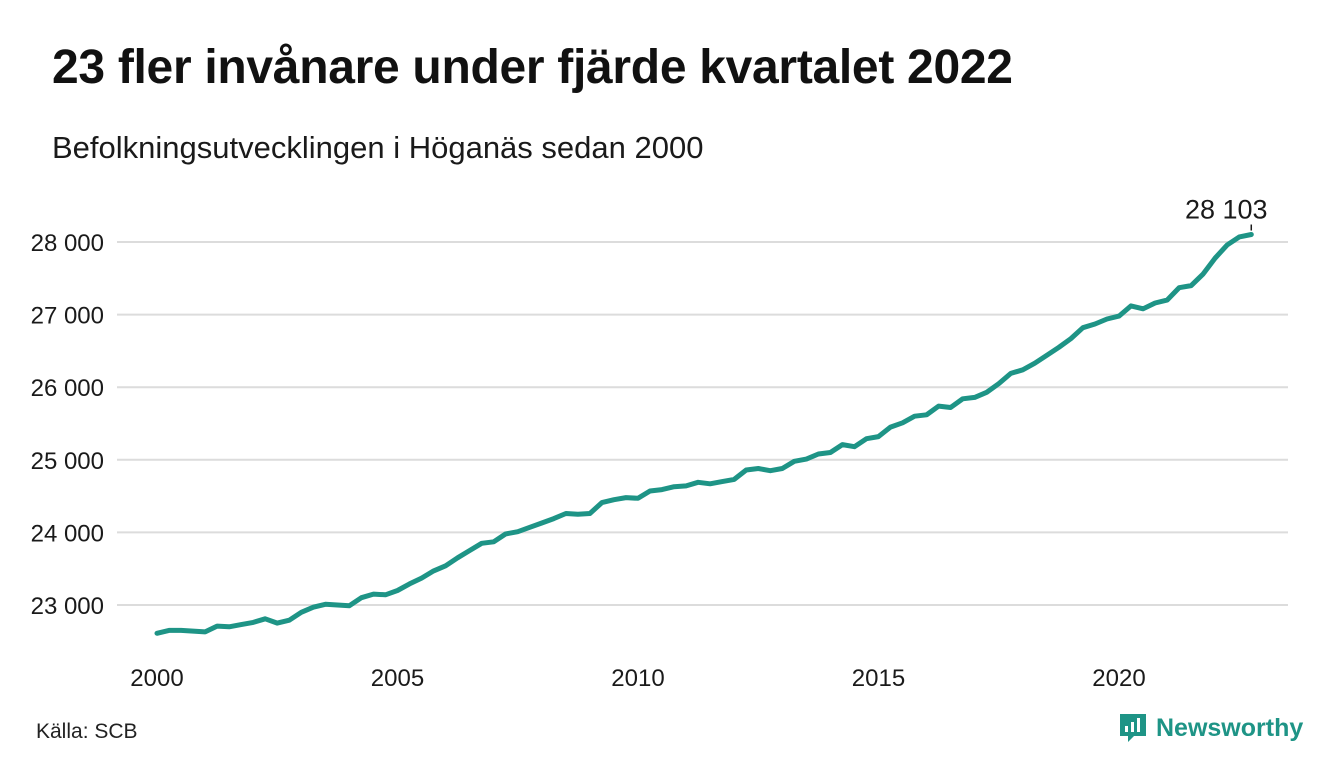  Describe the element at coordinates (1226, 210) in the screenshot. I see `end-value-label: 28 103` at that location.